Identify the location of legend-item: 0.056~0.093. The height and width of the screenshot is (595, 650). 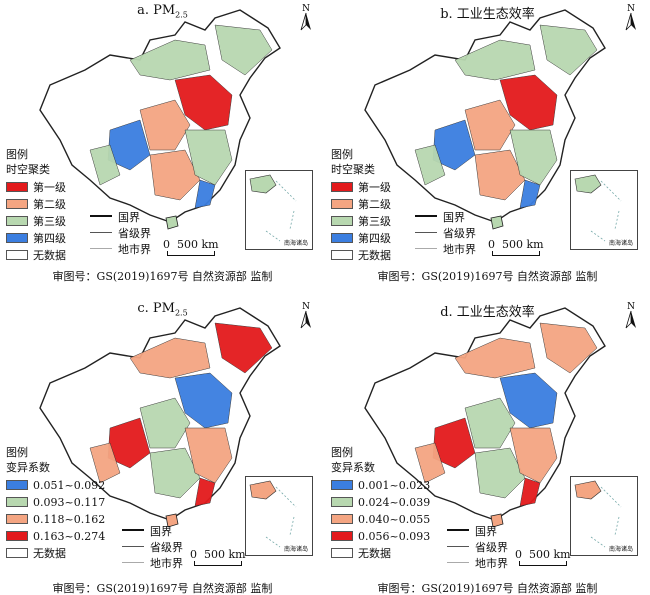
(380, 537).